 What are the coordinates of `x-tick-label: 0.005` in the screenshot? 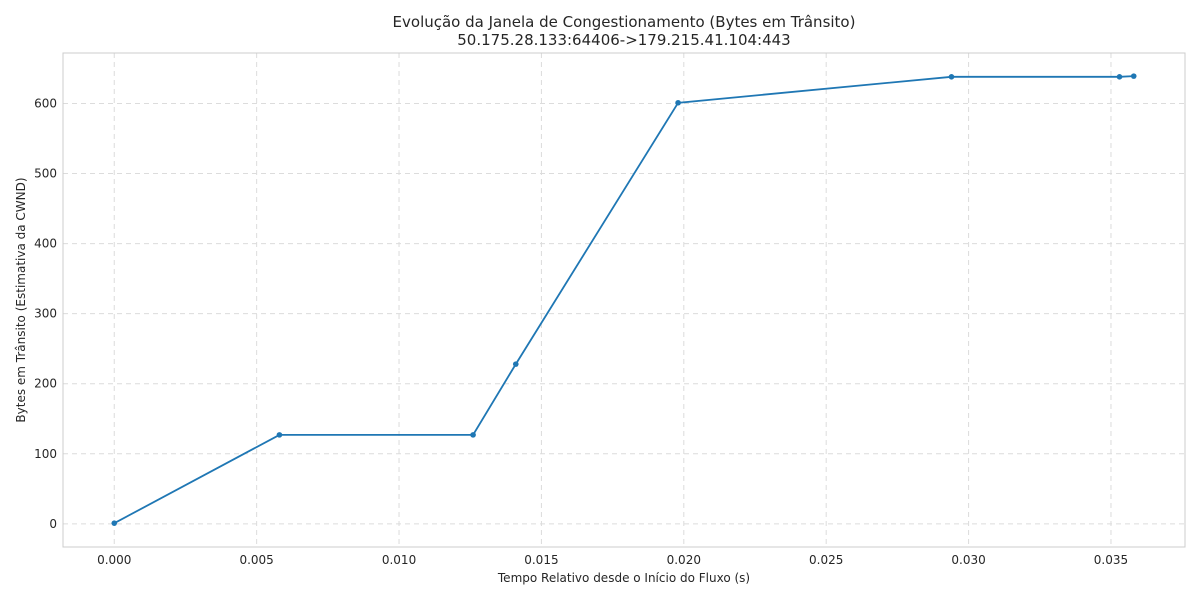 It's located at (256, 560).